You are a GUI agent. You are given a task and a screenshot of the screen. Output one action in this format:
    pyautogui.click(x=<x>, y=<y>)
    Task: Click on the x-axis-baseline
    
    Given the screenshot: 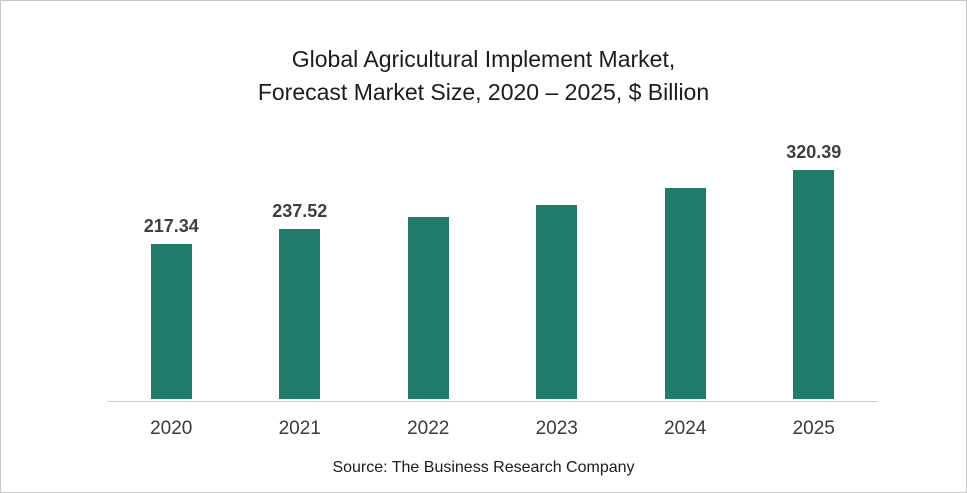 What is the action you would take?
    pyautogui.click(x=492, y=401)
    